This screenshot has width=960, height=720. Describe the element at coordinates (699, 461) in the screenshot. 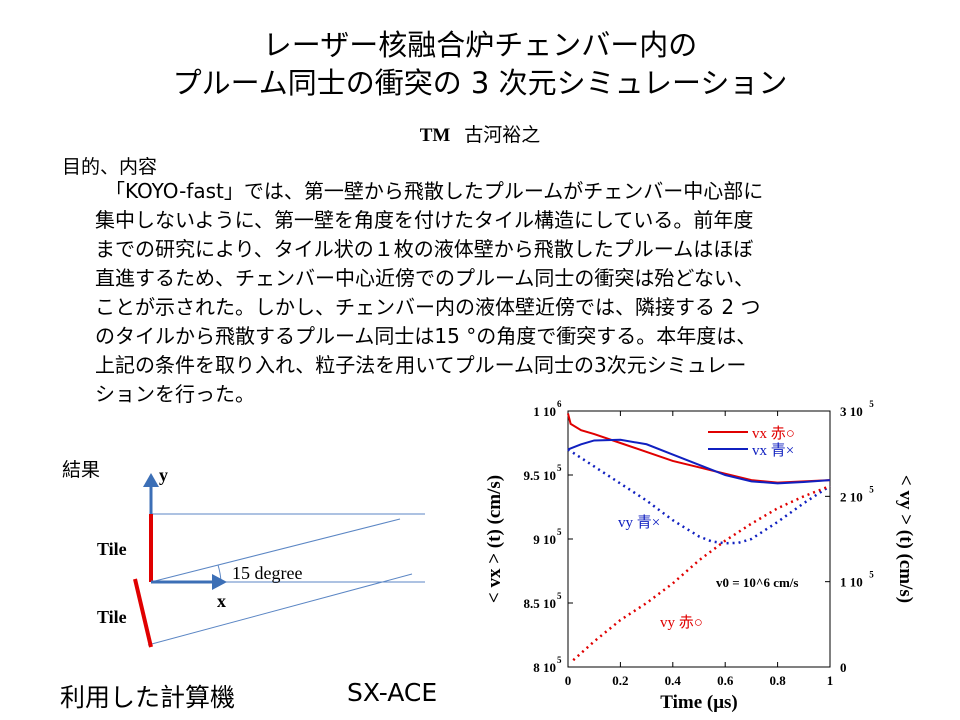

I see `series-1-line` at that location.